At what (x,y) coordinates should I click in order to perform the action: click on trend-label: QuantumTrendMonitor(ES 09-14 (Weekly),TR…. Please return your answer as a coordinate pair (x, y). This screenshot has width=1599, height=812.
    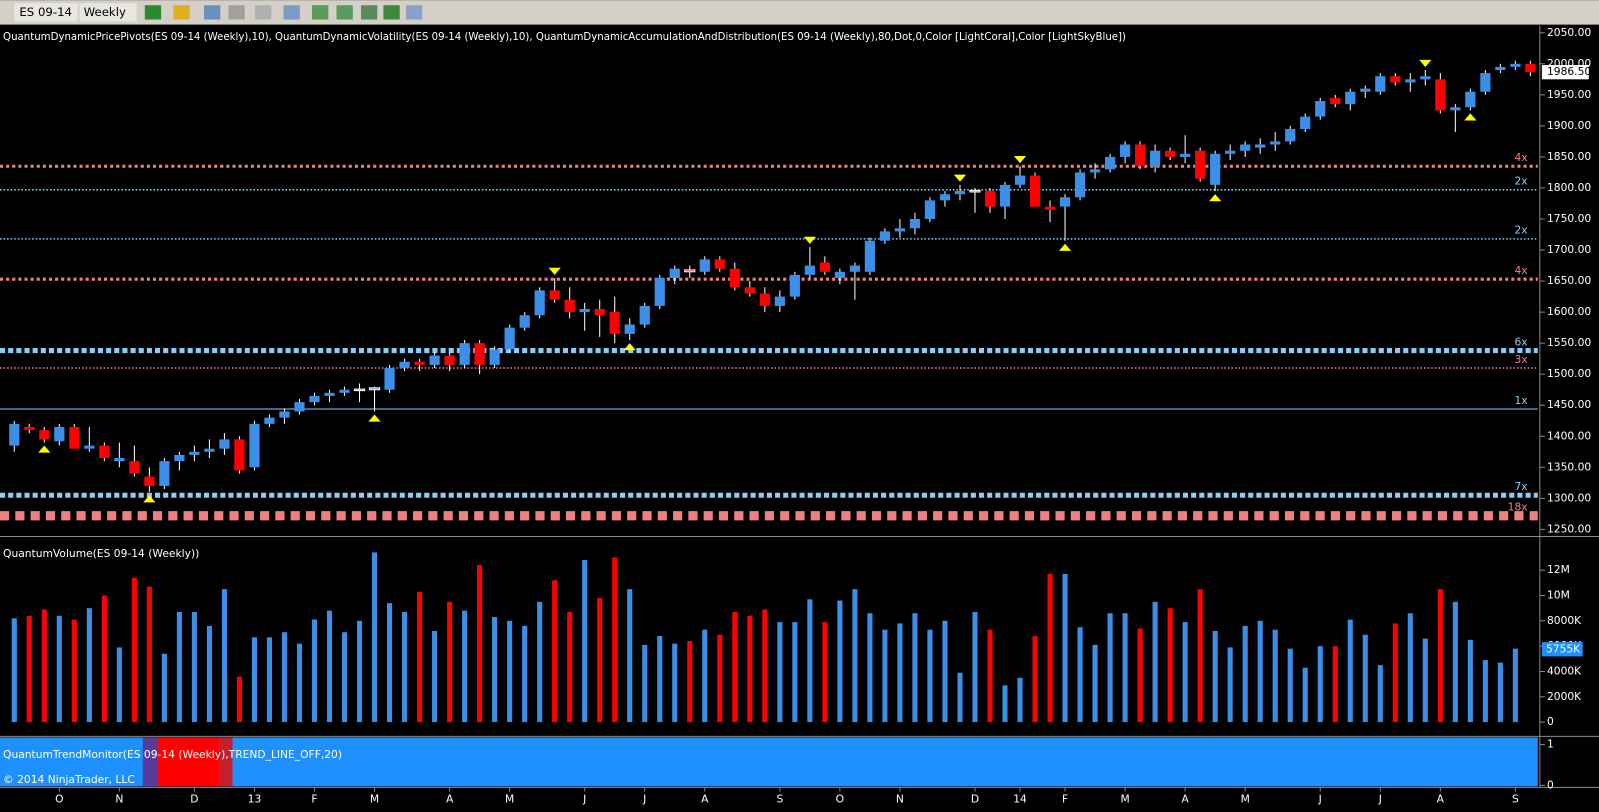
    Looking at the image, I should click on (172, 754).